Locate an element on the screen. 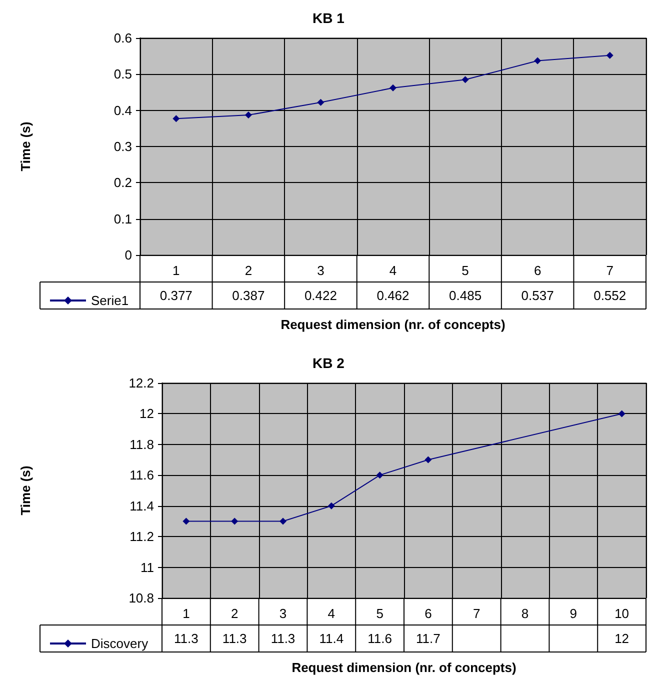 The height and width of the screenshot is (683, 657). data-label: 11.6 is located at coordinates (380, 638).